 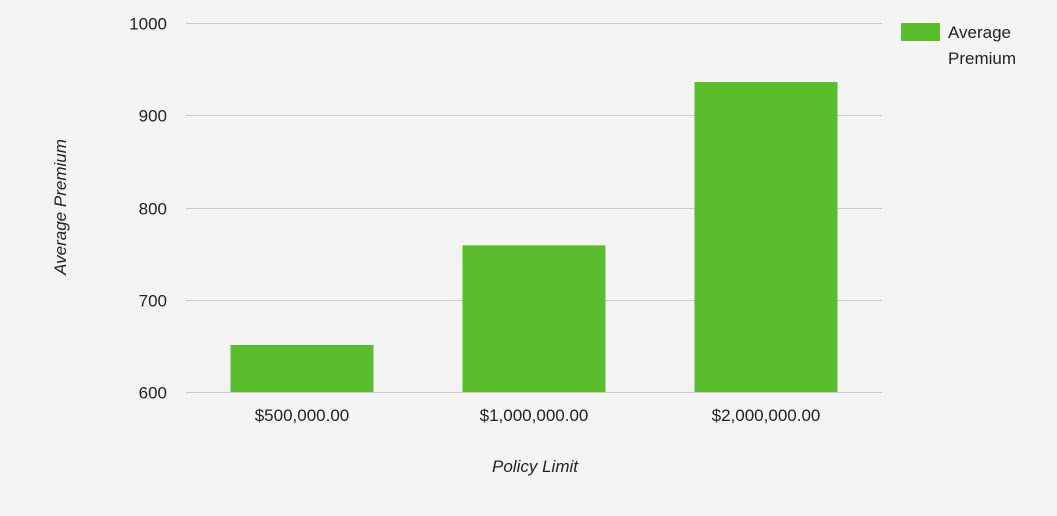 What do you see at coordinates (302, 415) in the screenshot?
I see `x-tick-label: $500,000.00` at bounding box center [302, 415].